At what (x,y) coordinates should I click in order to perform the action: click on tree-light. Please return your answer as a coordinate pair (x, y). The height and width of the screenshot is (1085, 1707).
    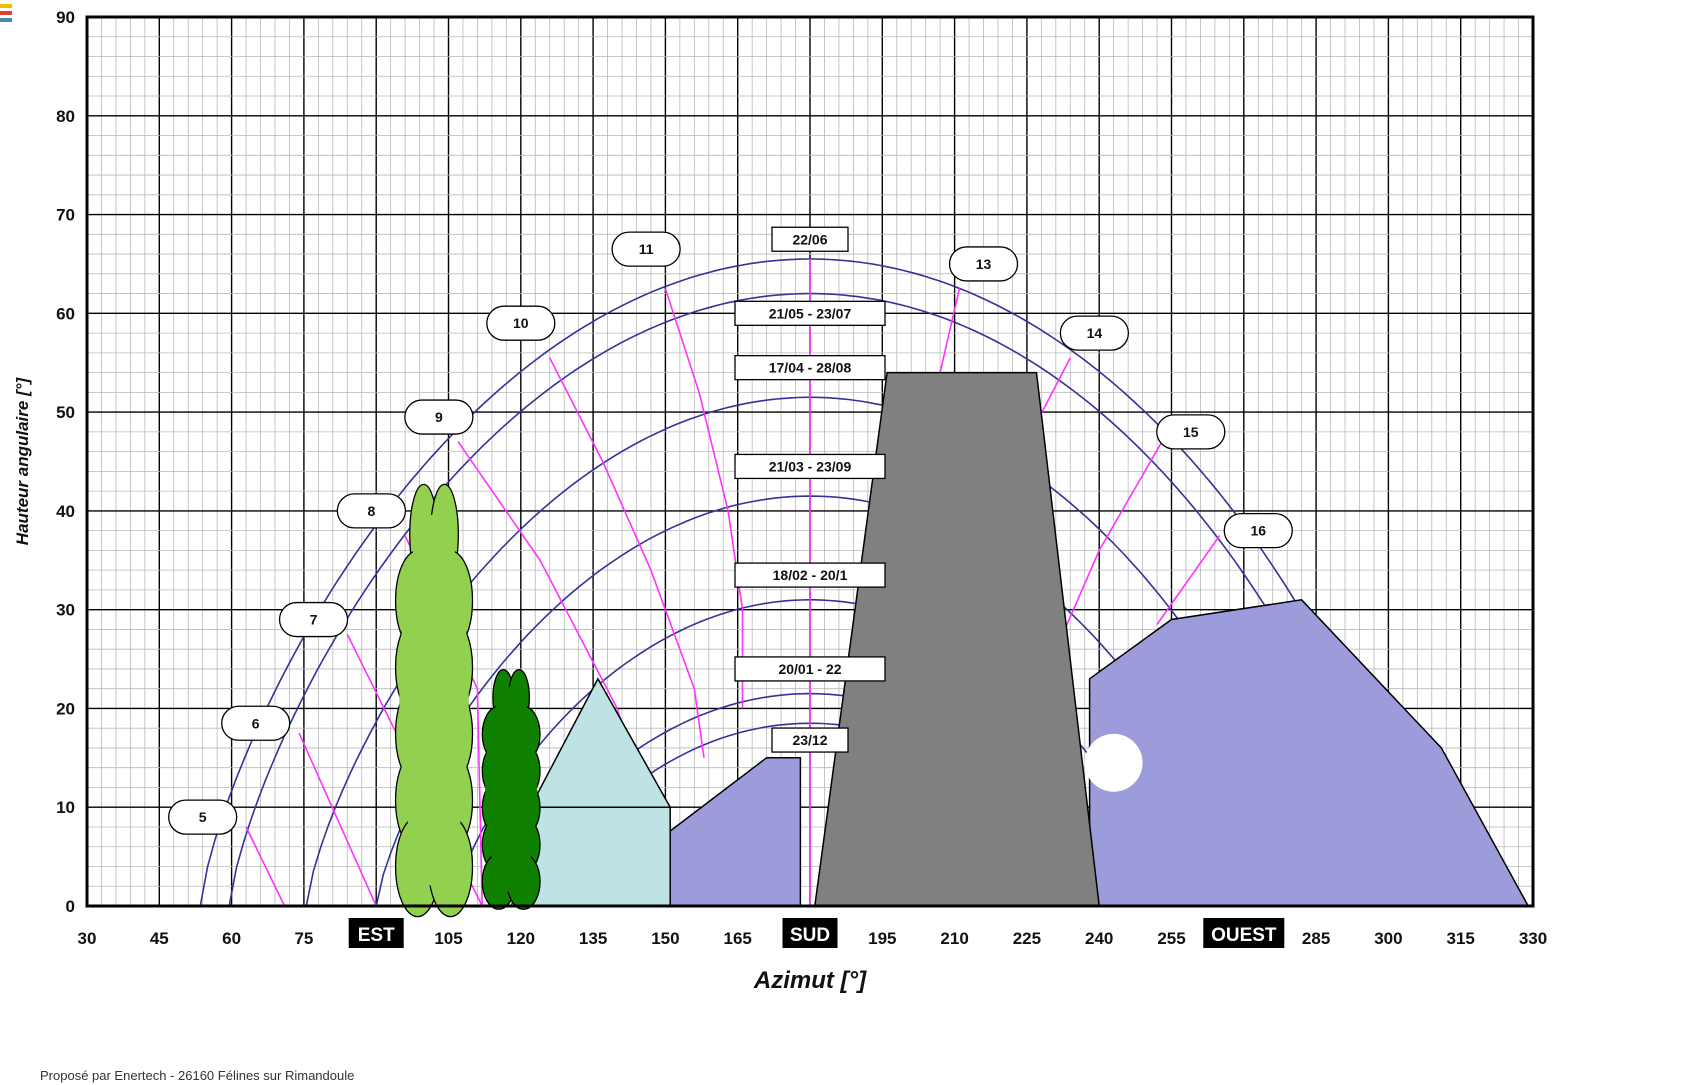
    Looking at the image, I should click on (434, 700).